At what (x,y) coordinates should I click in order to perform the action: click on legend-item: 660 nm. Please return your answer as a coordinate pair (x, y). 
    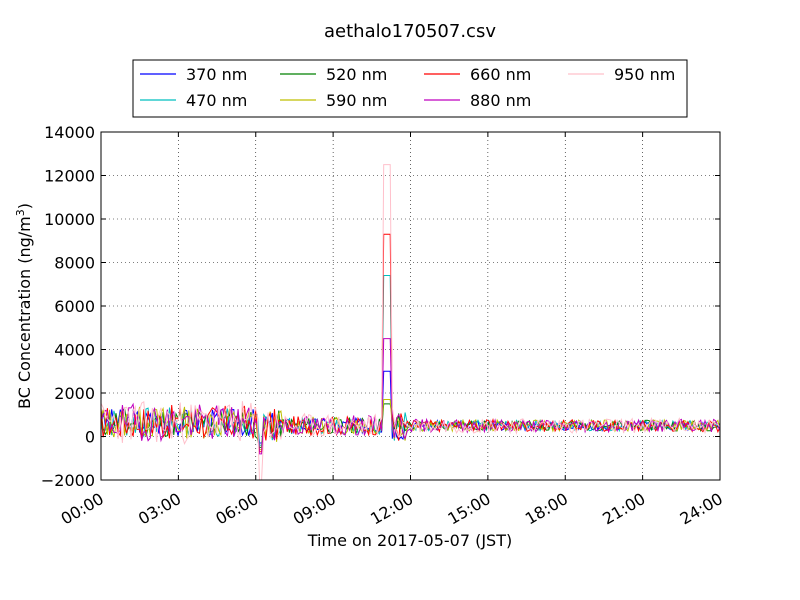
    Looking at the image, I should click on (477, 74).